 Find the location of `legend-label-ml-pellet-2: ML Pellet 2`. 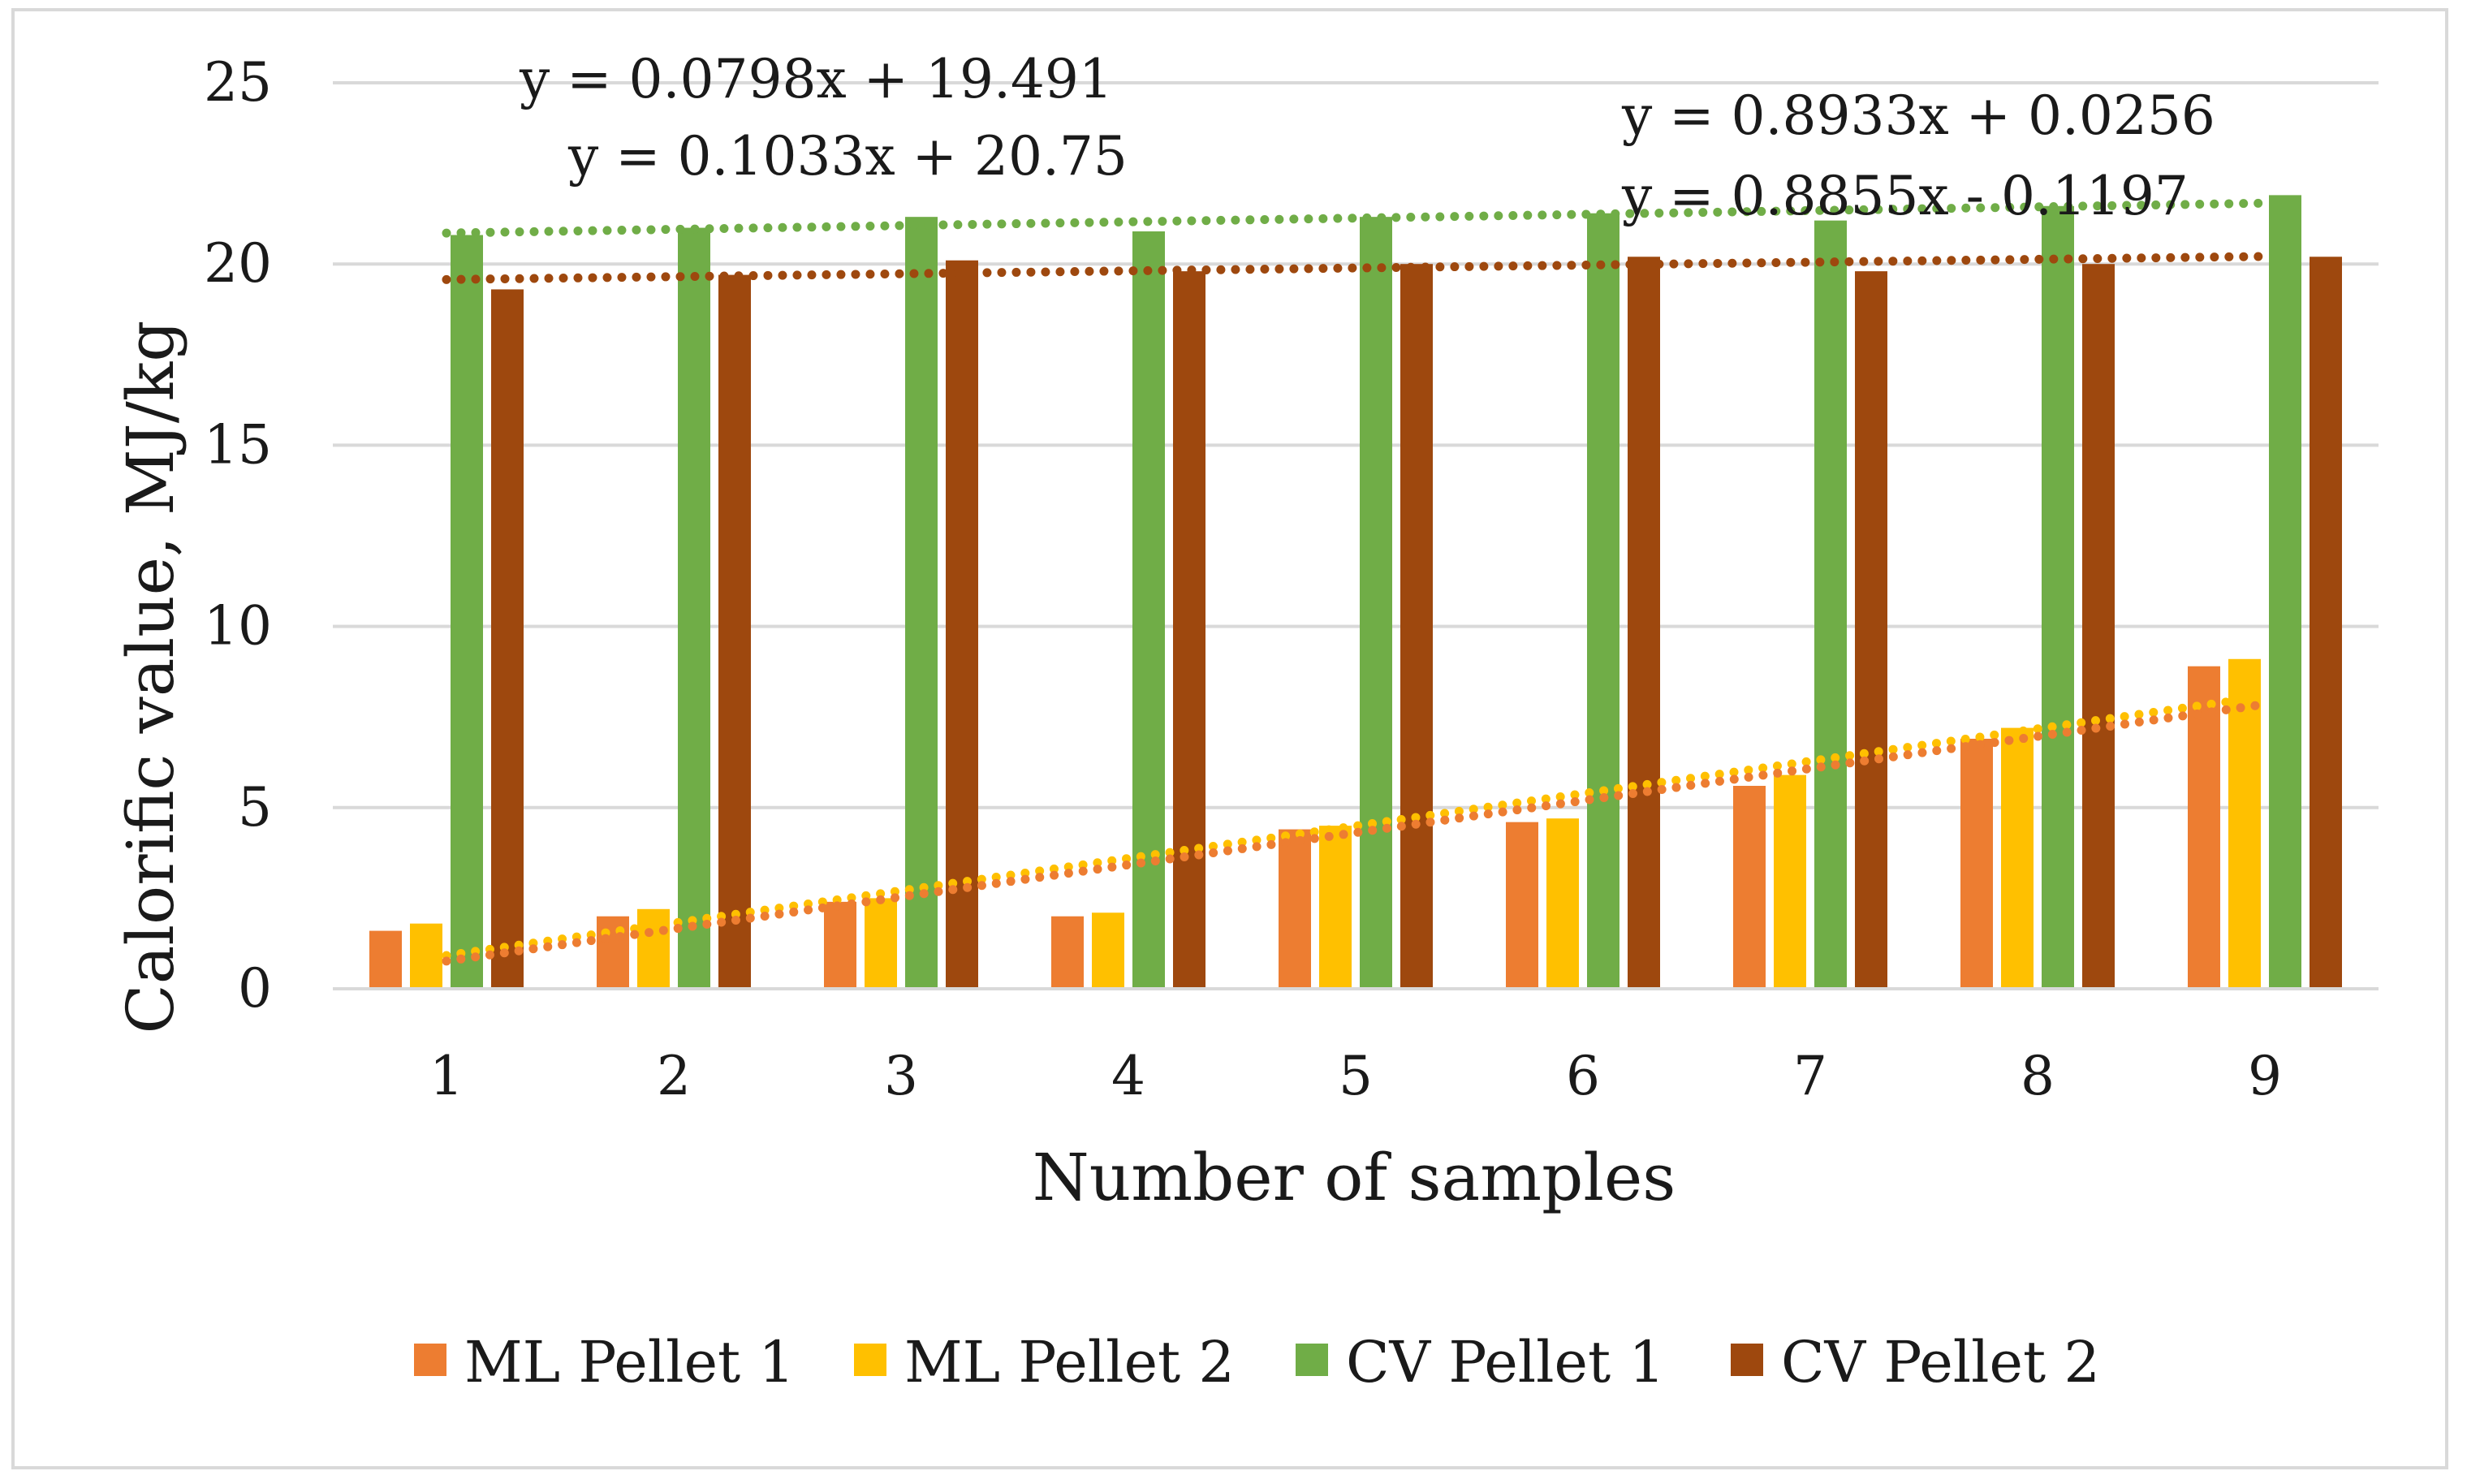

legend-label-ml-pellet-2: ML Pellet 2 is located at coordinates (1069, 1362).